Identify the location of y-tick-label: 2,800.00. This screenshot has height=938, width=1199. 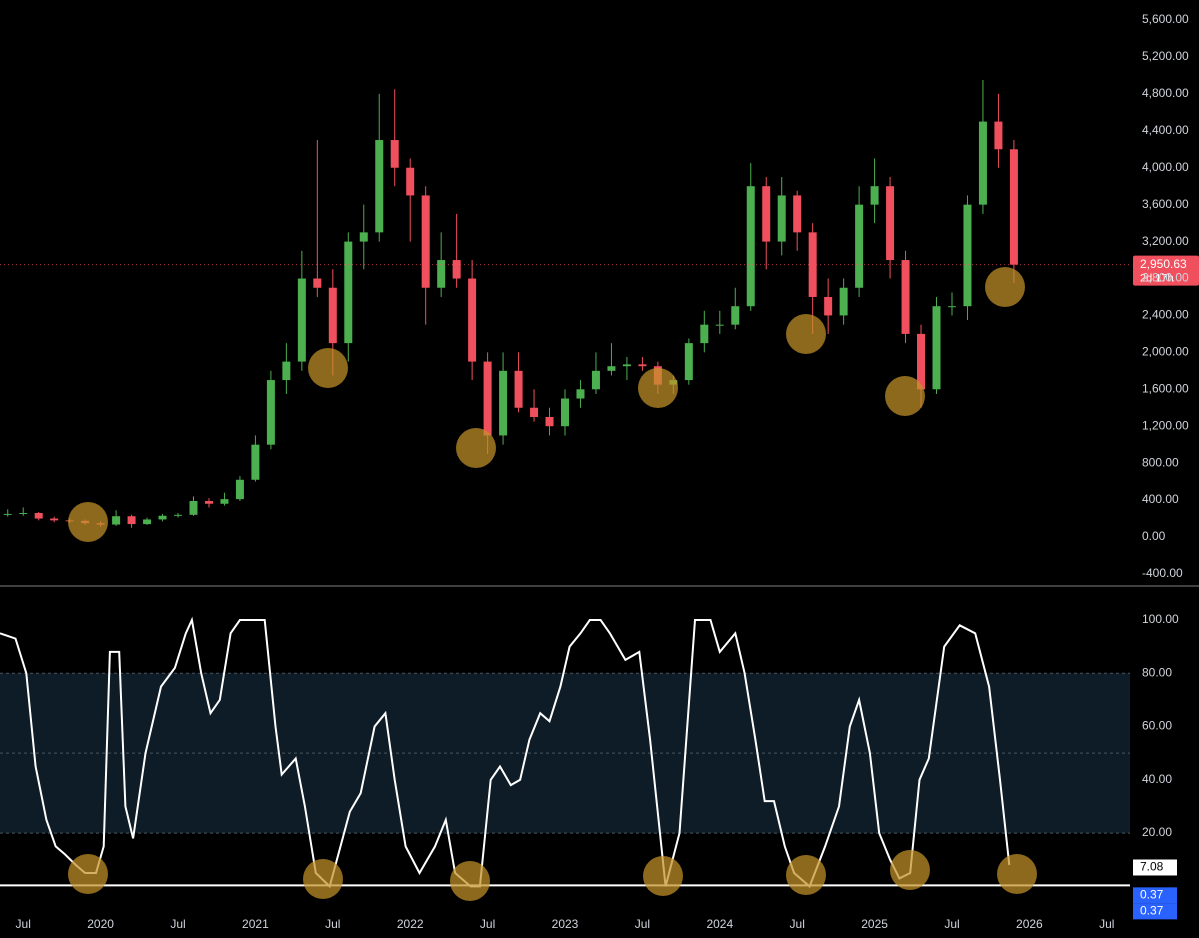
(1165, 278).